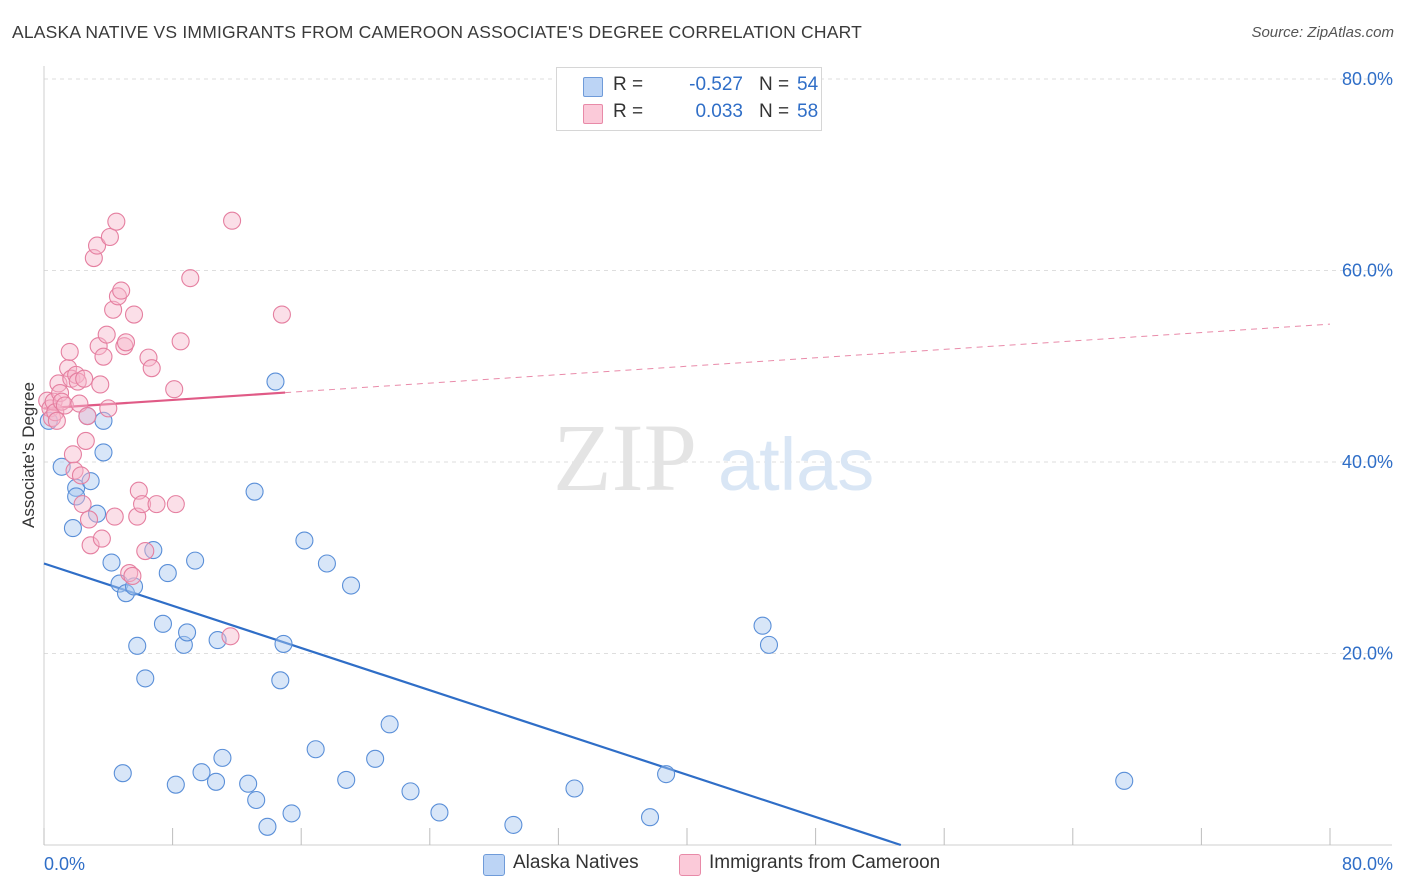 This screenshot has height=892, width=1406. I want to click on x-tick-label: 0.0%, so click(64, 864).